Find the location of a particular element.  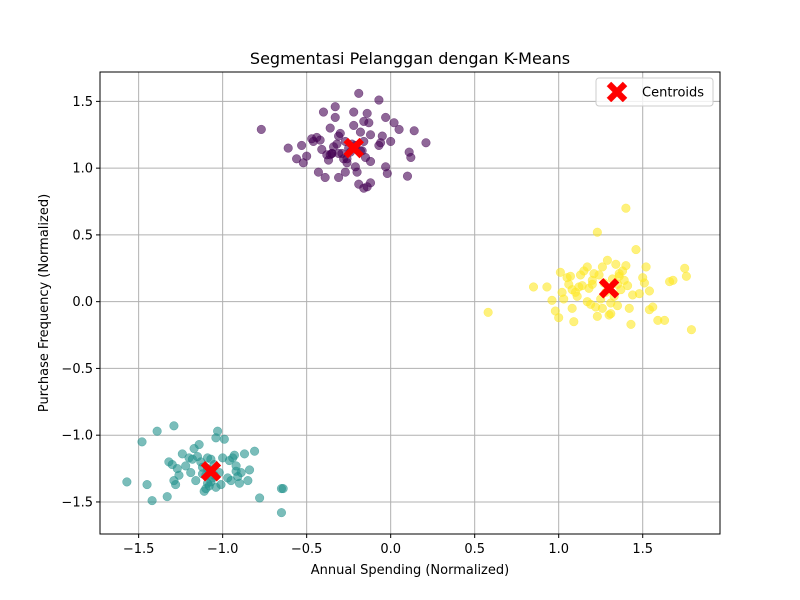

legend-centroid-icon is located at coordinates (617, 92).